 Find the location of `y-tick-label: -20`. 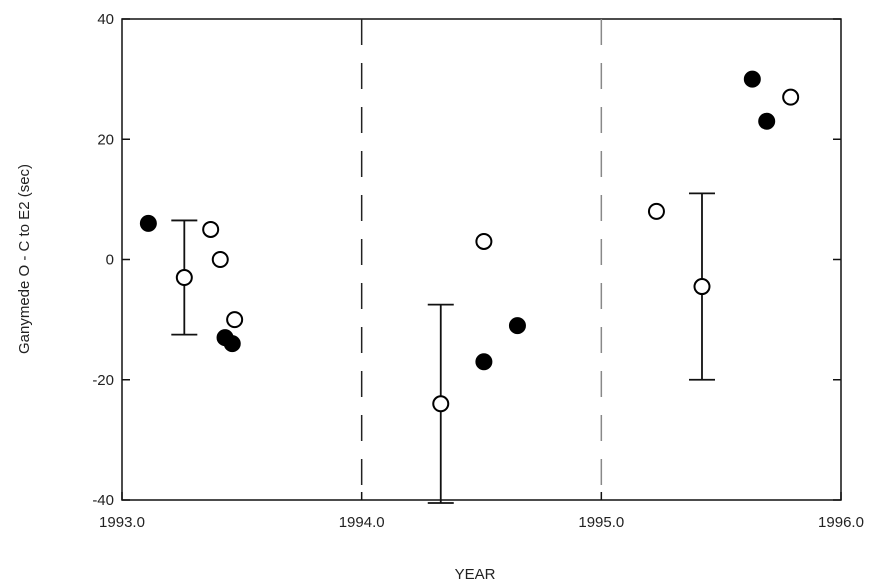

y-tick-label: -20 is located at coordinates (103, 380).